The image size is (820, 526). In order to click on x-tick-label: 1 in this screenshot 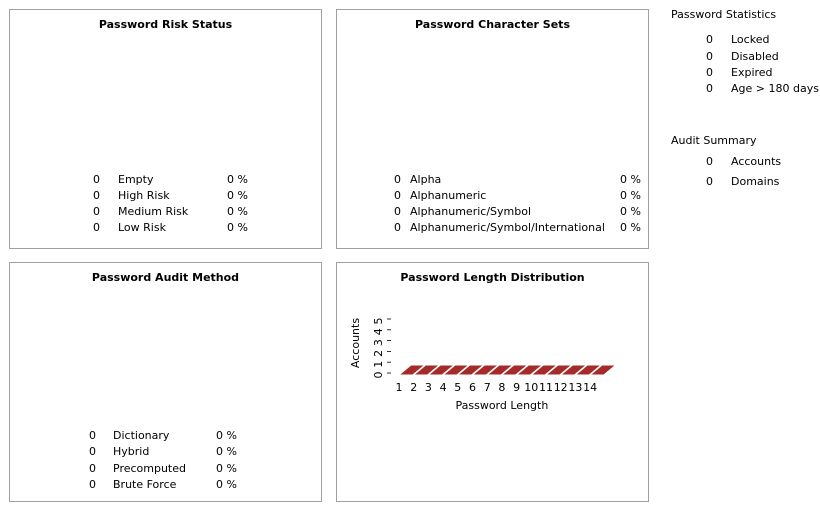, I will do `click(399, 387)`.